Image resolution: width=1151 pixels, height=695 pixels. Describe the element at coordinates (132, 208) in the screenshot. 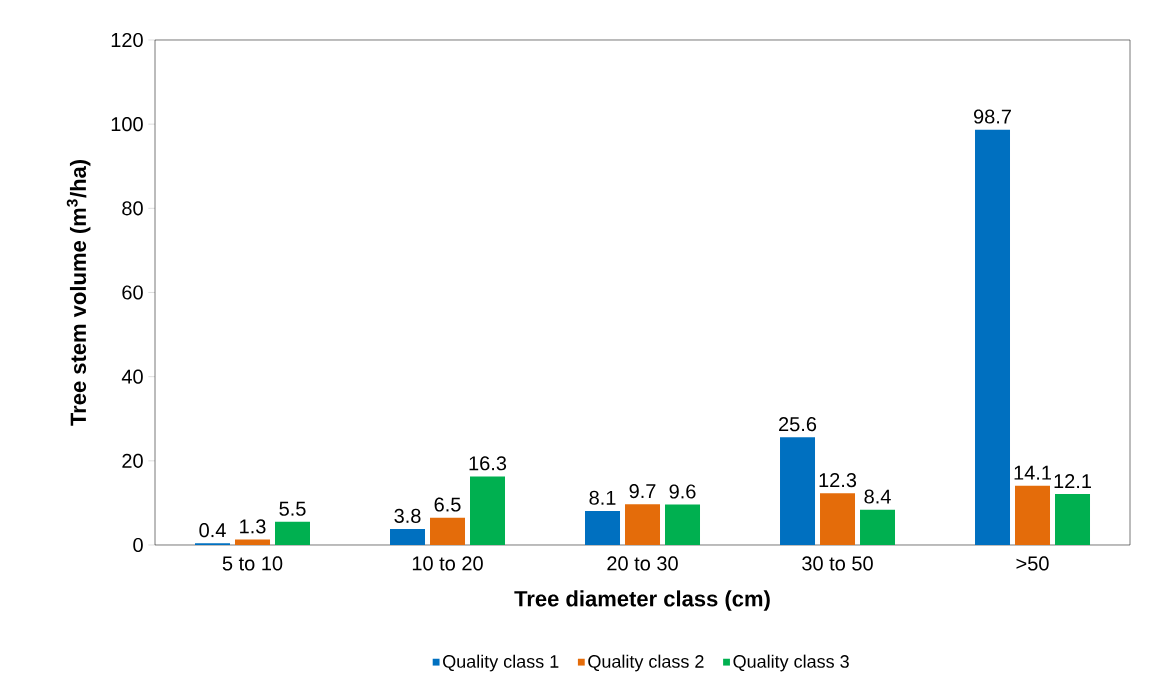

I see `y-tick-label: 80` at that location.